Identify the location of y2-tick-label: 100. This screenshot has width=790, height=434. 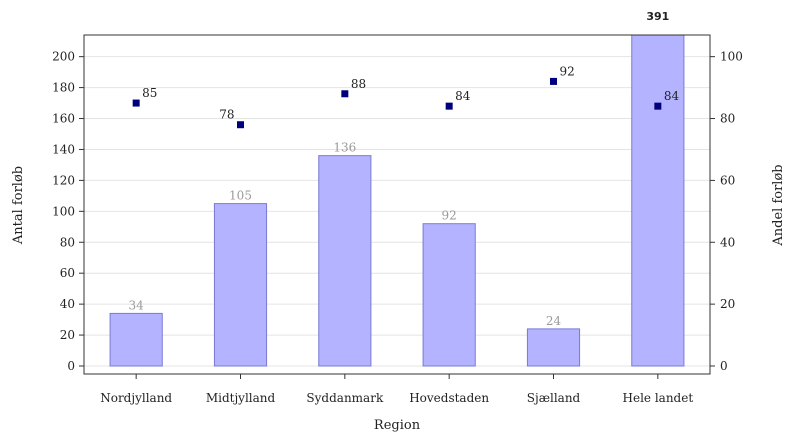
(731, 57).